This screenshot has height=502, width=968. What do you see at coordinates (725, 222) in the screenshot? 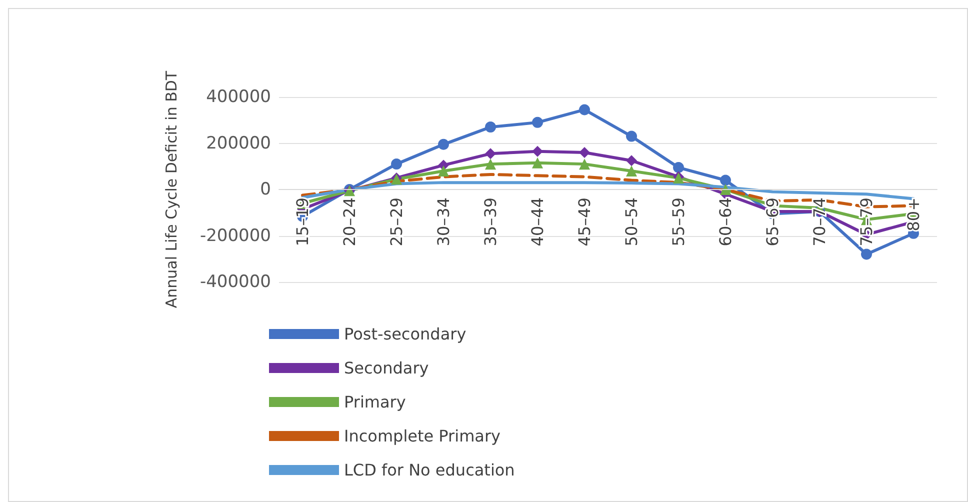
I see `x-tick-label: 60–64` at bounding box center [725, 222].